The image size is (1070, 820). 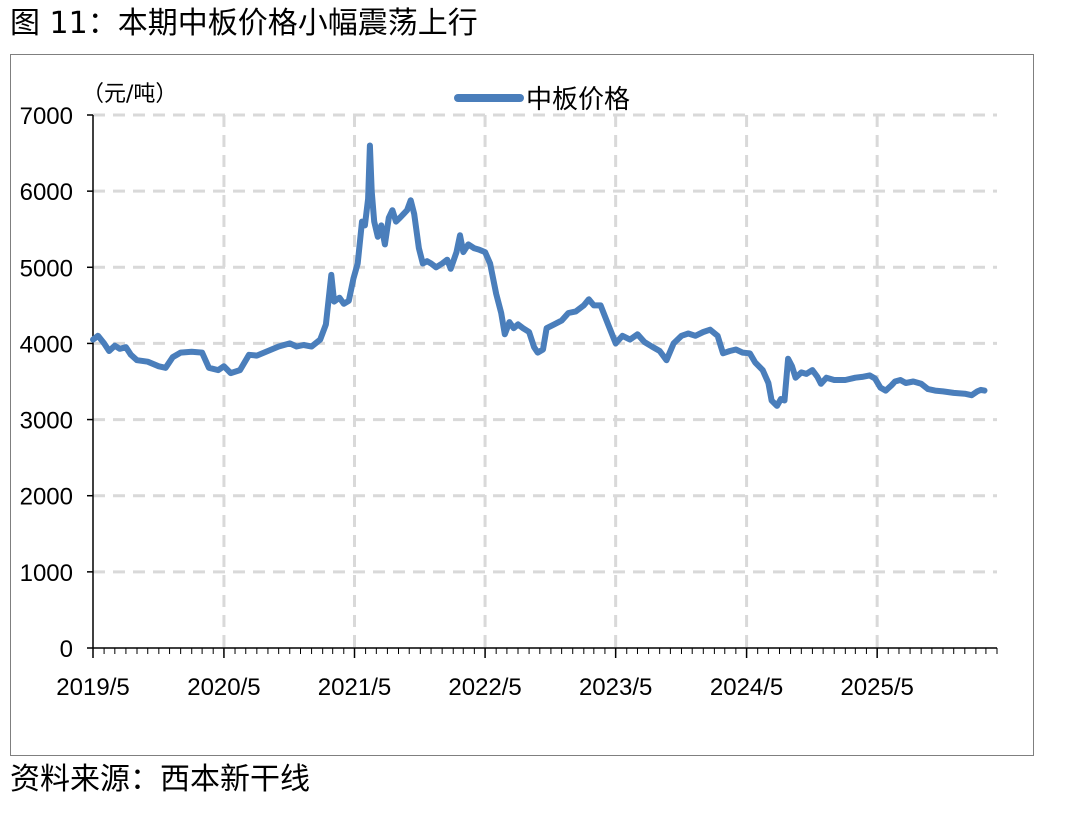 I want to click on legend: 中板价格, so click(x=542, y=100).